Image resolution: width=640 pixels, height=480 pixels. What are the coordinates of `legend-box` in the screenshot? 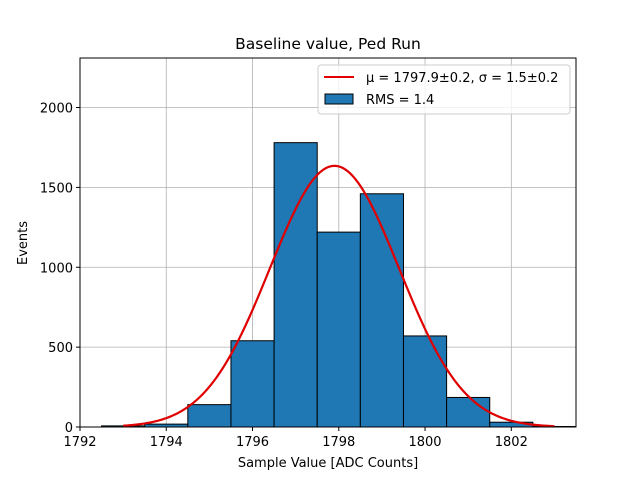 It's located at (444, 89).